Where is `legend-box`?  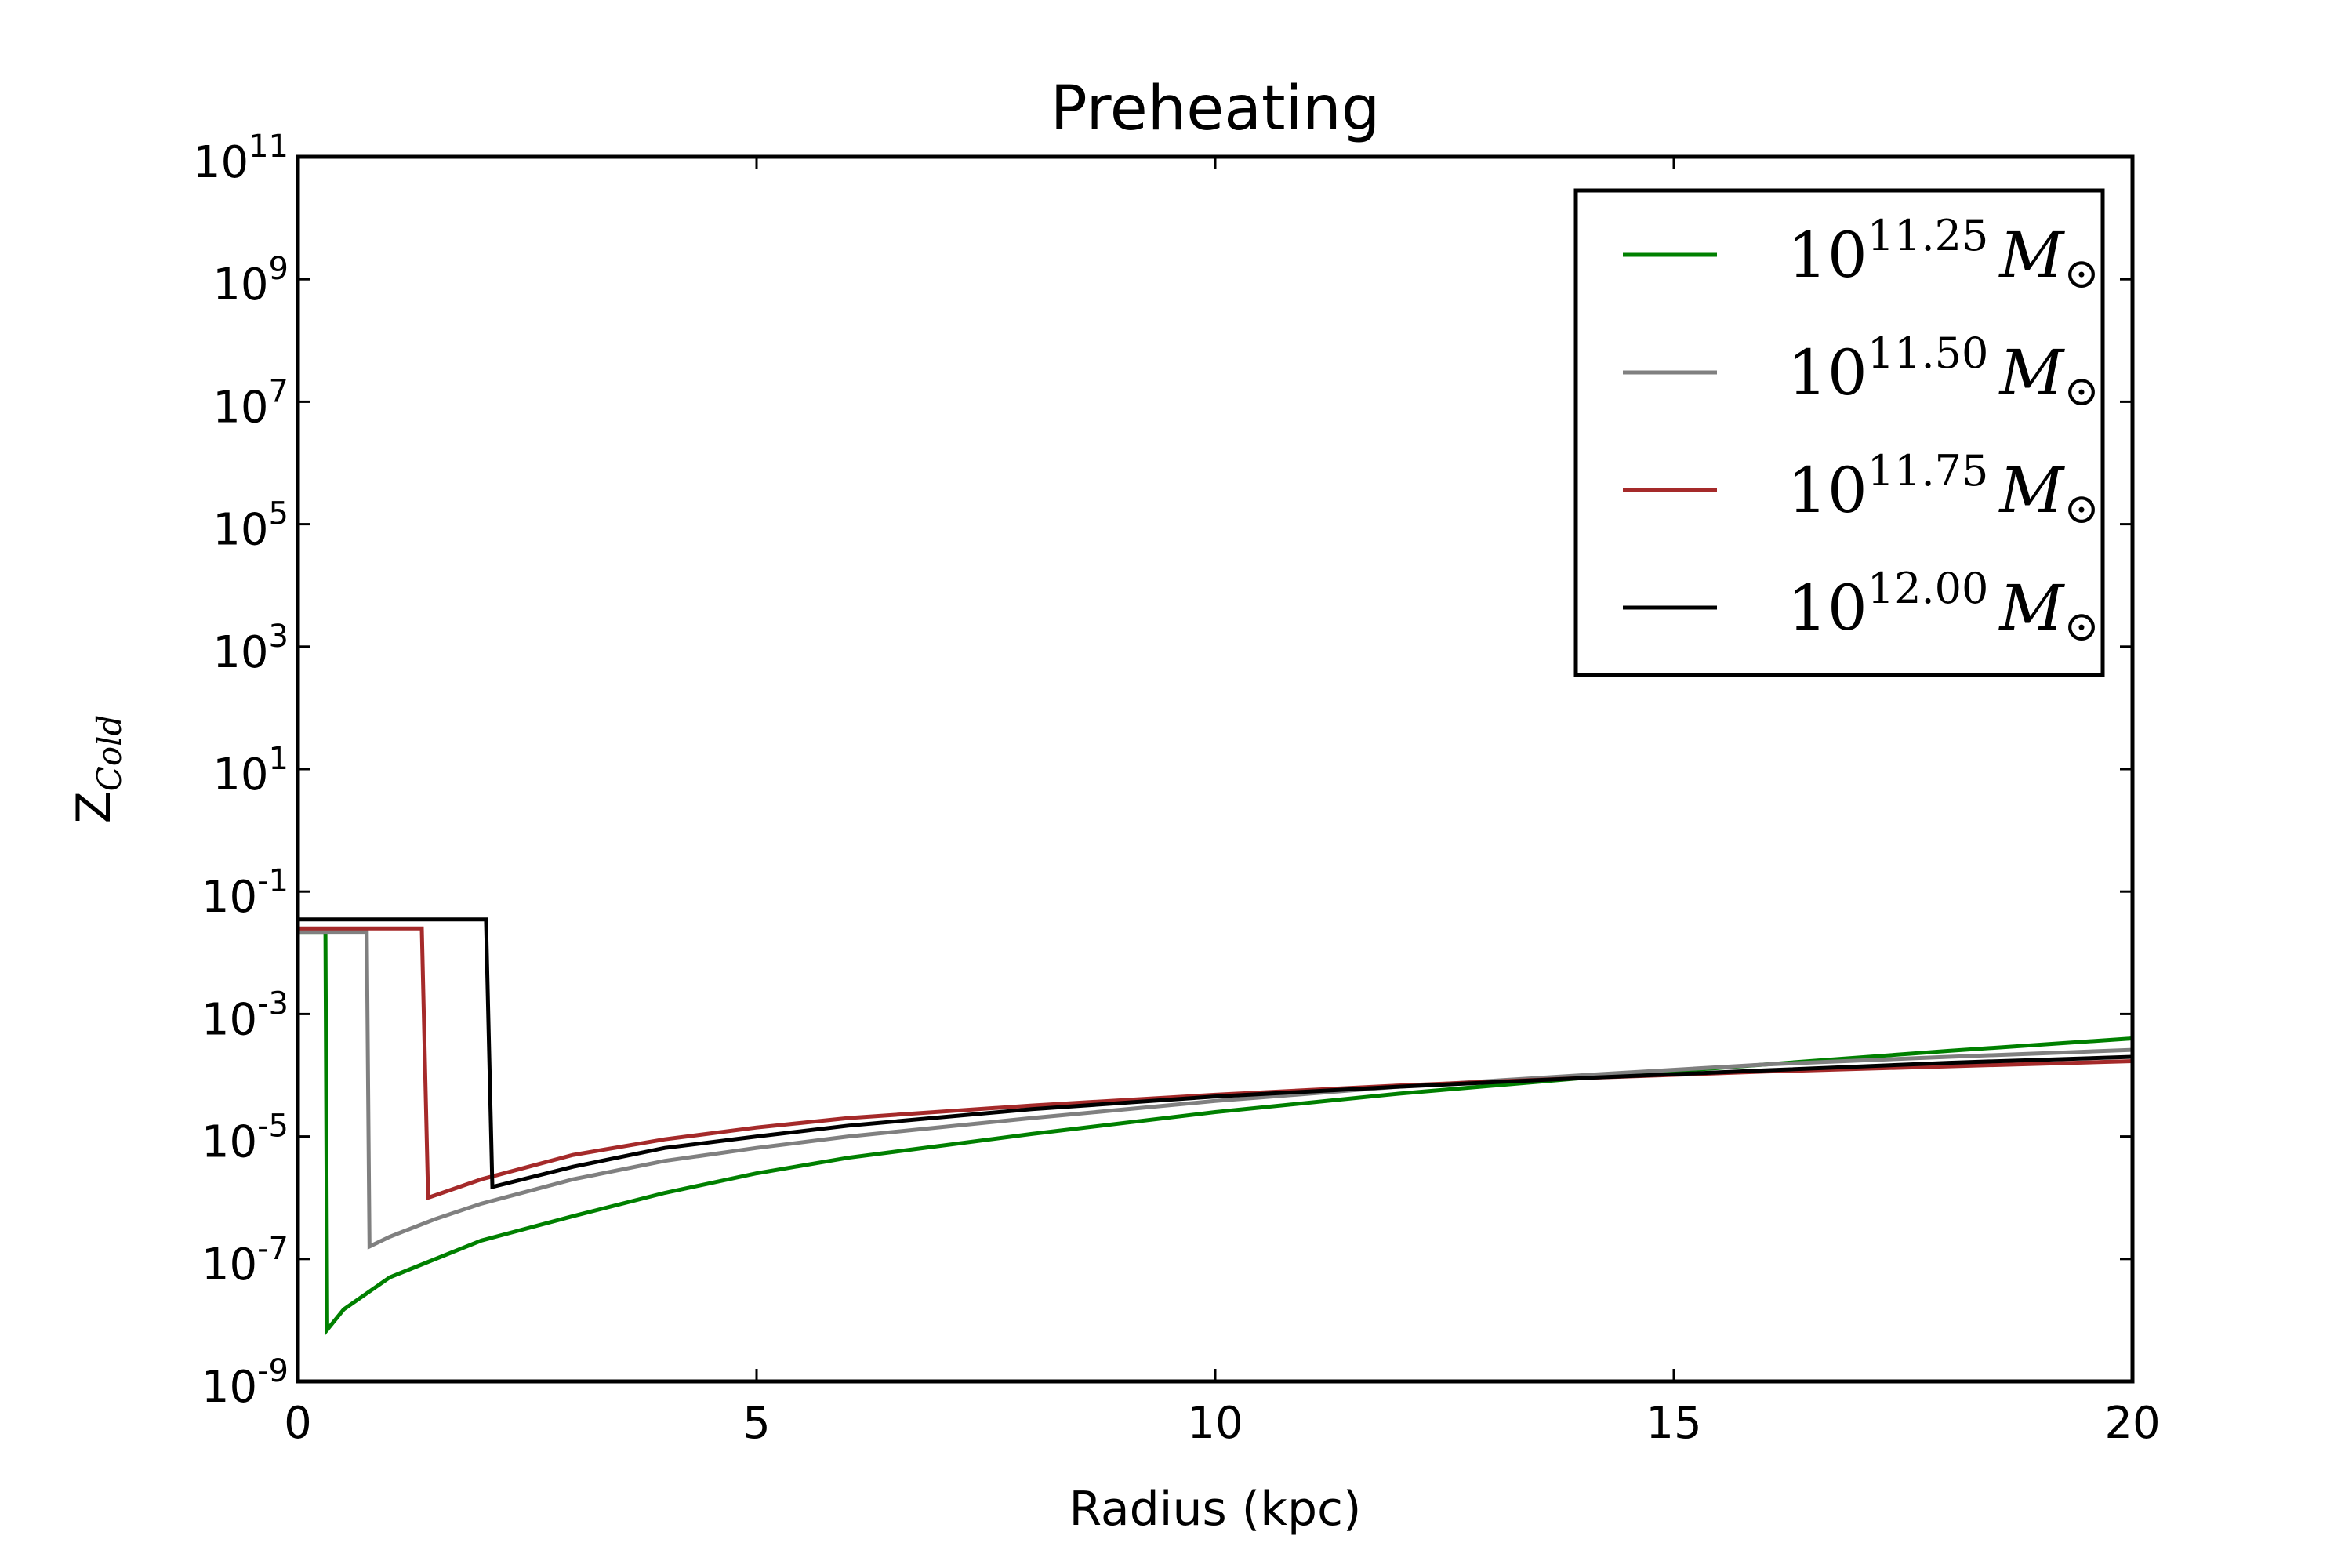 legend-box is located at coordinates (1839, 433).